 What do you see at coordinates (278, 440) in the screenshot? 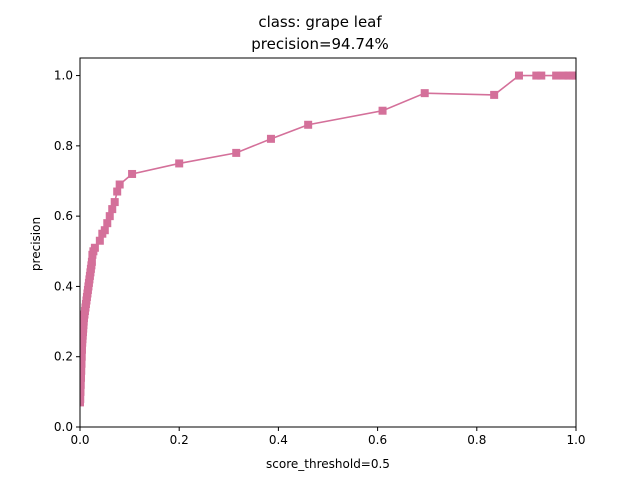
I see `x-tick-label: 0.4` at bounding box center [278, 440].